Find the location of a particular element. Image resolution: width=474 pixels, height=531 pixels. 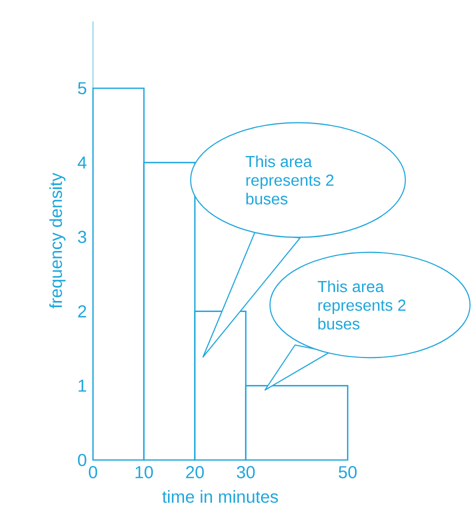

y-axis-title: frequency density is located at coordinates (57, 240).